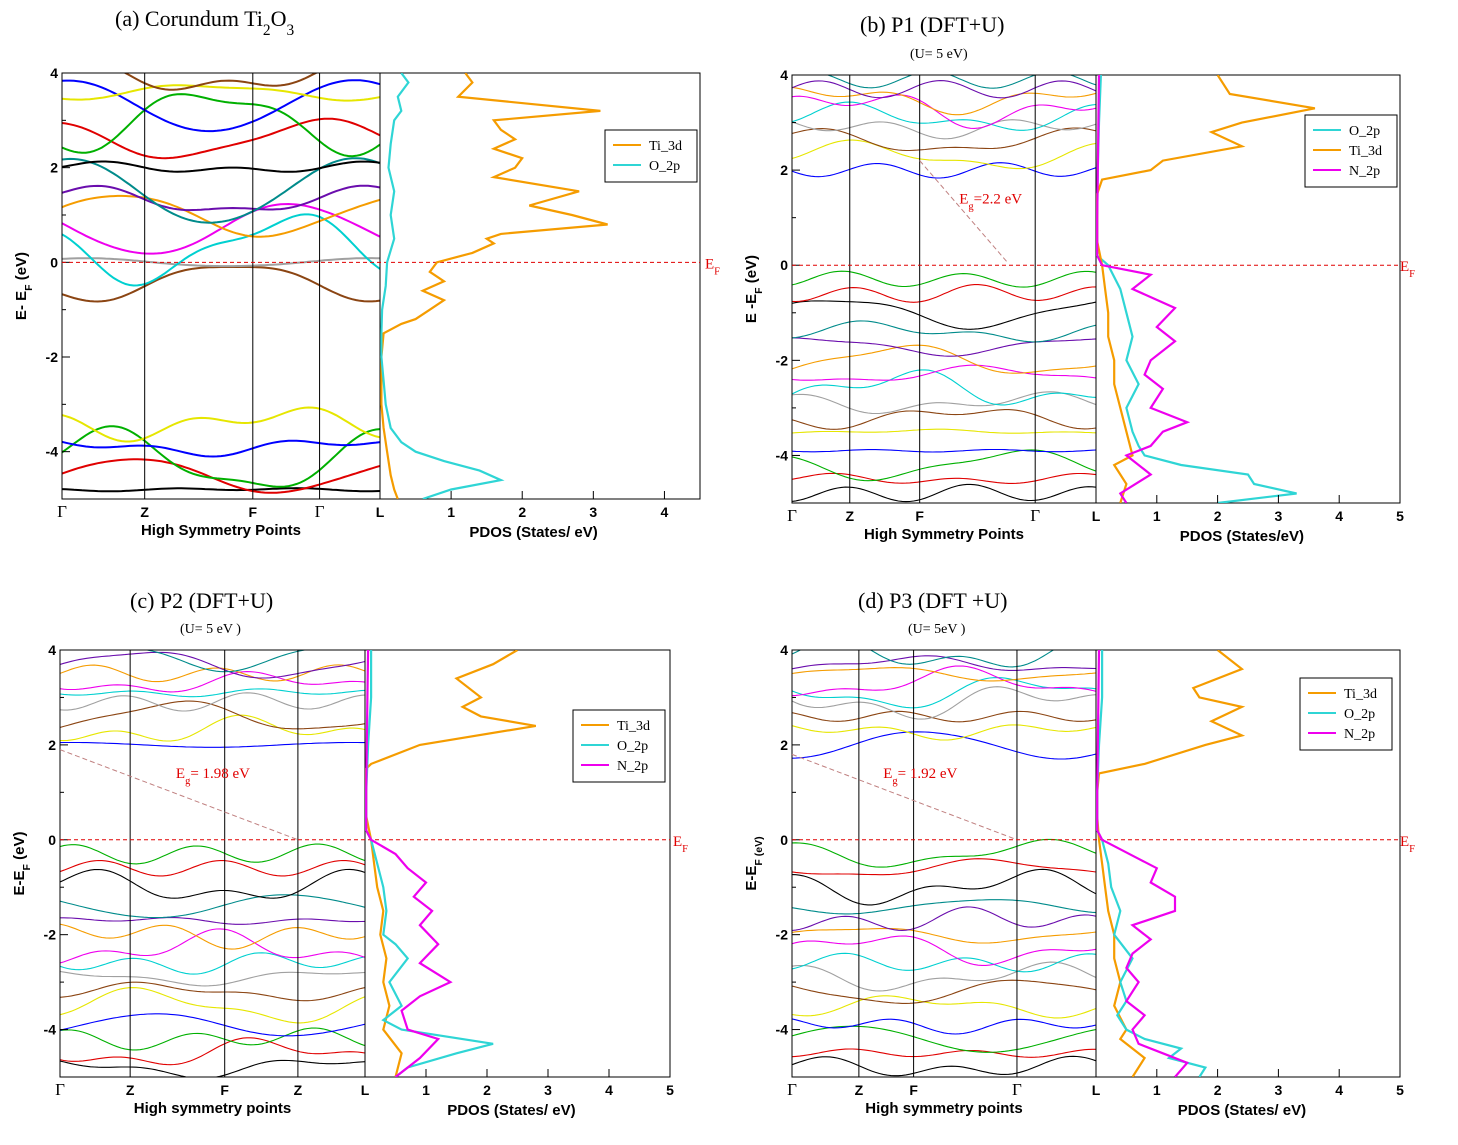  Describe the element at coordinates (937, 629) in the screenshot. I see `panel-subtitle: (U= 5eV )` at that location.